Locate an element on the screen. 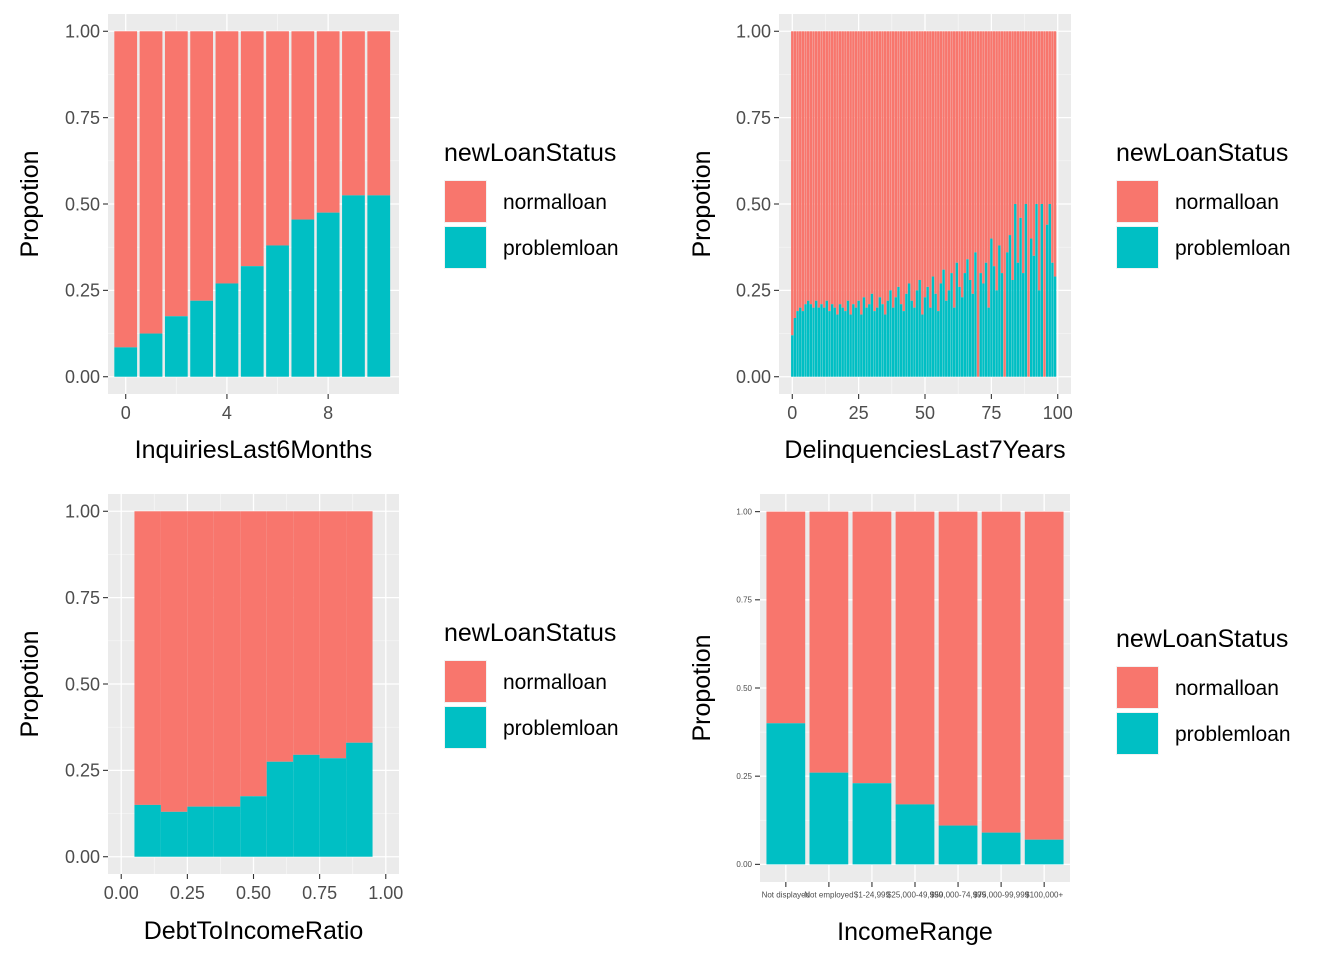 The height and width of the screenshot is (965, 1344). legend-label-problemloan: problemloan is located at coordinates (561, 728).